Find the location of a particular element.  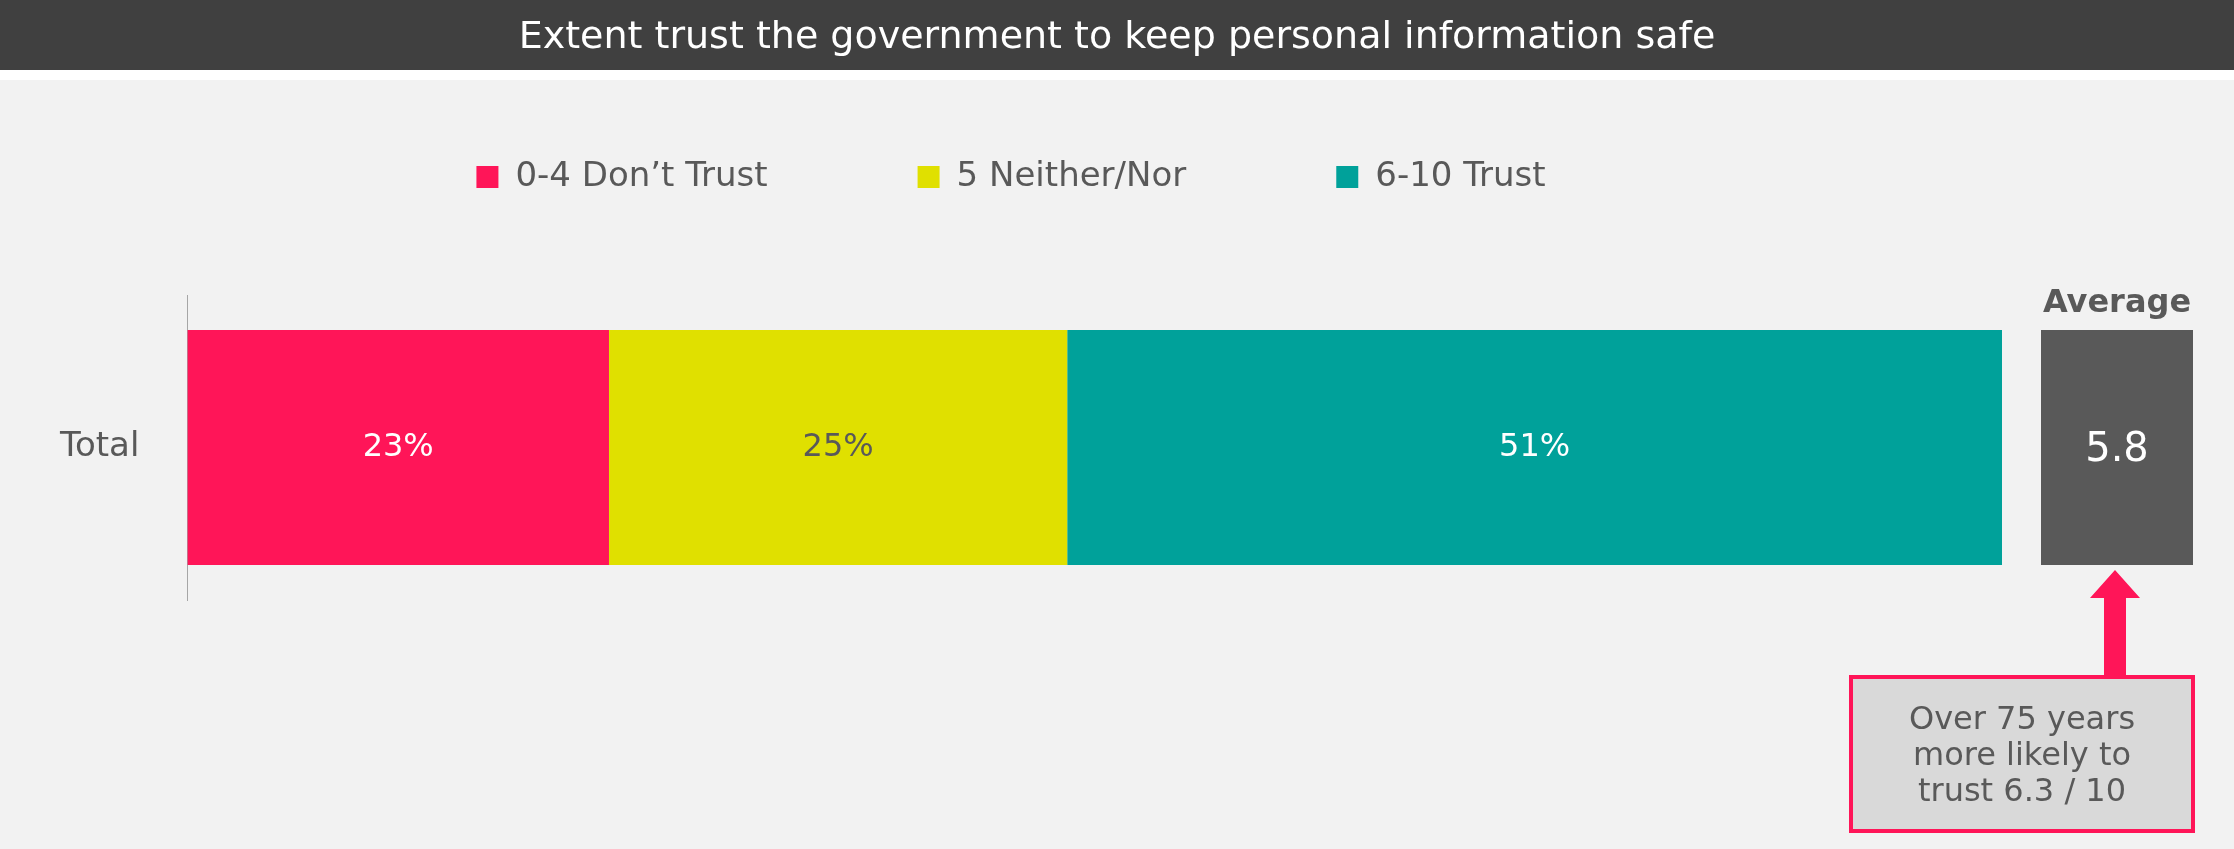

text: Average is located at coordinates (2117, 301).